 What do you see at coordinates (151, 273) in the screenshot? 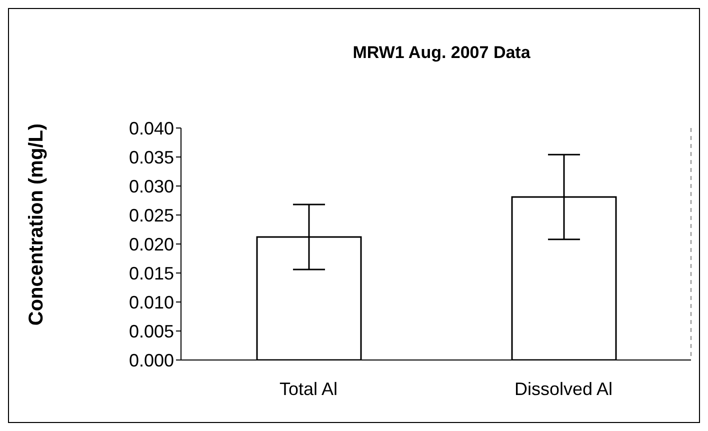
I see `y-tick-label: 0.015` at bounding box center [151, 273].